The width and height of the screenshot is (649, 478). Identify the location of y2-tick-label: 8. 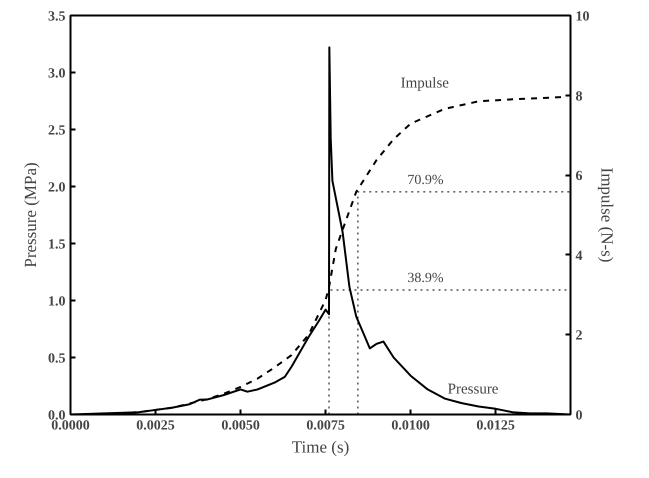
(579, 96).